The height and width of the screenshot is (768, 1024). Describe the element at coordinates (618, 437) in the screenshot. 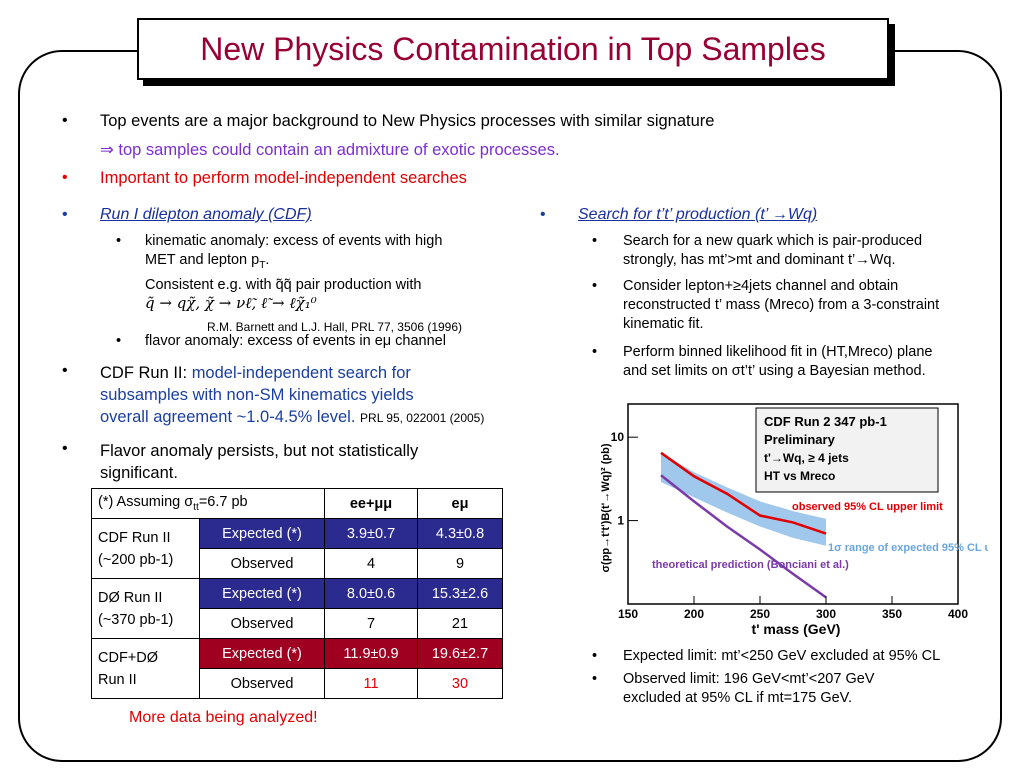

I see `y-tick-label: 10` at that location.